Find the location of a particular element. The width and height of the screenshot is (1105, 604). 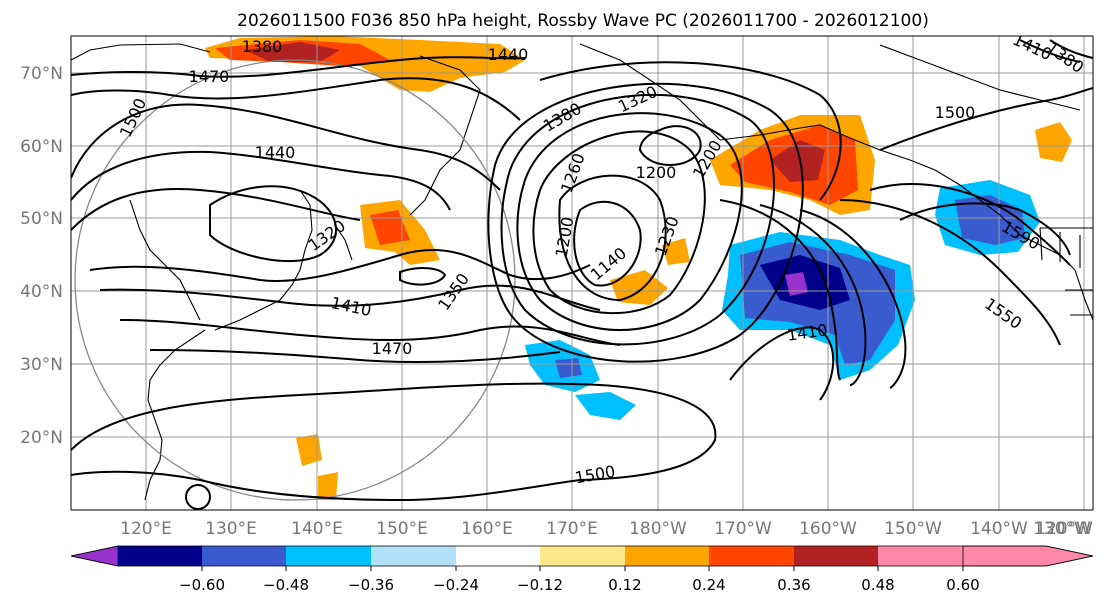

colorbar-tick-label: −0.60 is located at coordinates (202, 585).